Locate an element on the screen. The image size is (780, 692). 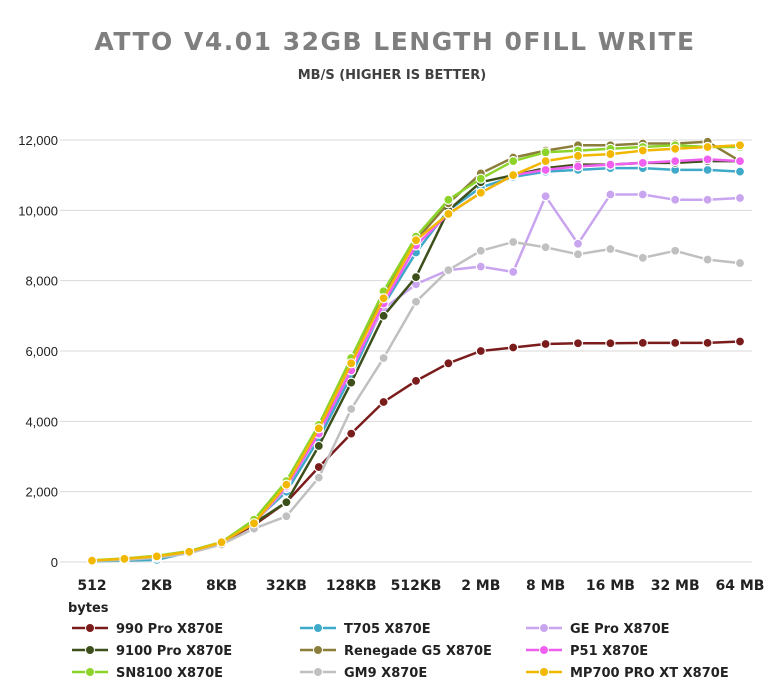
y-tick-label: 10,000 is located at coordinates (38, 210).